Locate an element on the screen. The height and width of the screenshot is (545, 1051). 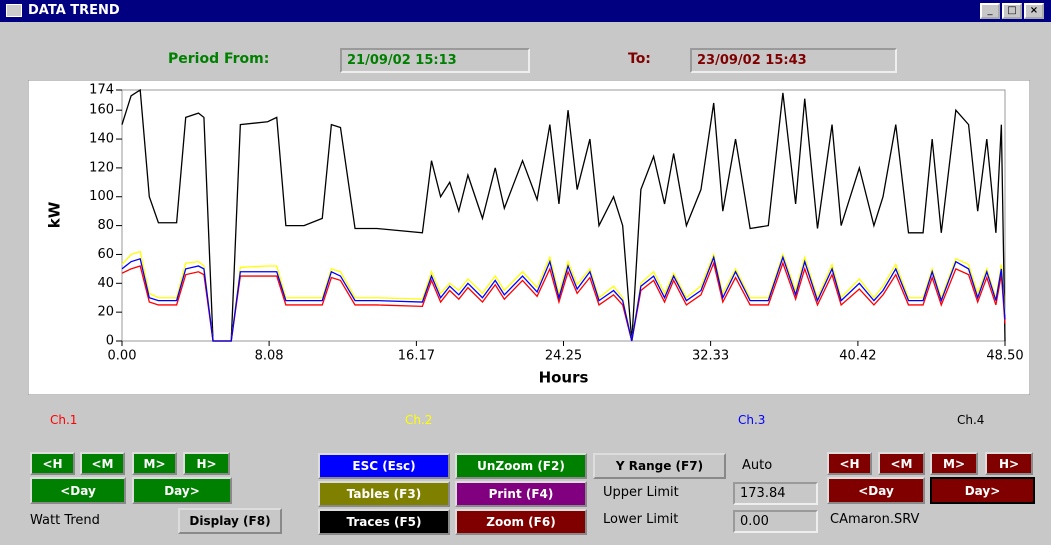
print-button: Print (F4) is located at coordinates (521, 494).